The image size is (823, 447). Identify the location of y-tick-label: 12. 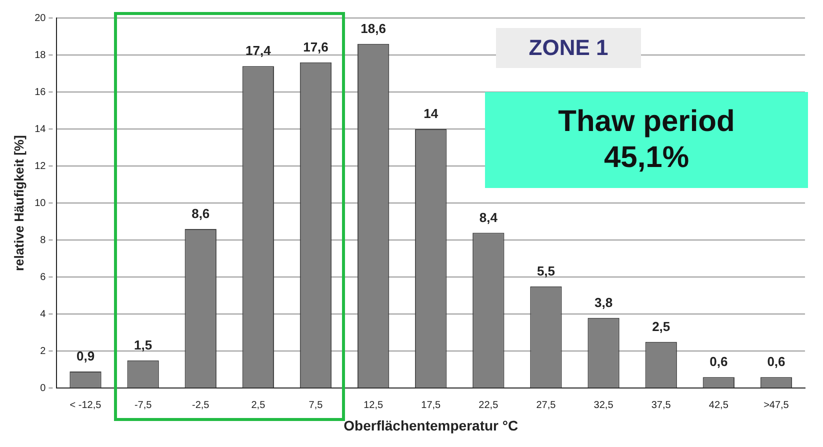
(40, 166).